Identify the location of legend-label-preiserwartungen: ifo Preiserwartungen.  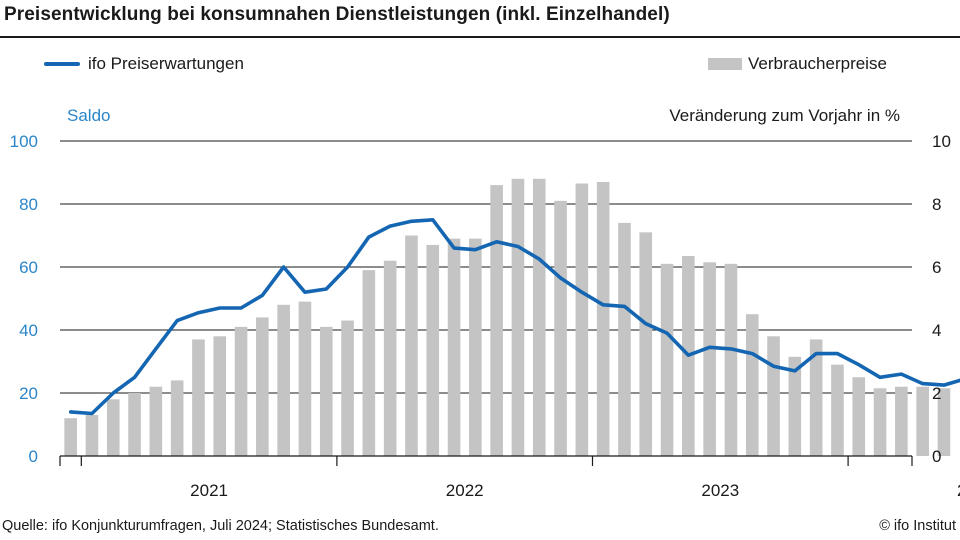
(166, 63).